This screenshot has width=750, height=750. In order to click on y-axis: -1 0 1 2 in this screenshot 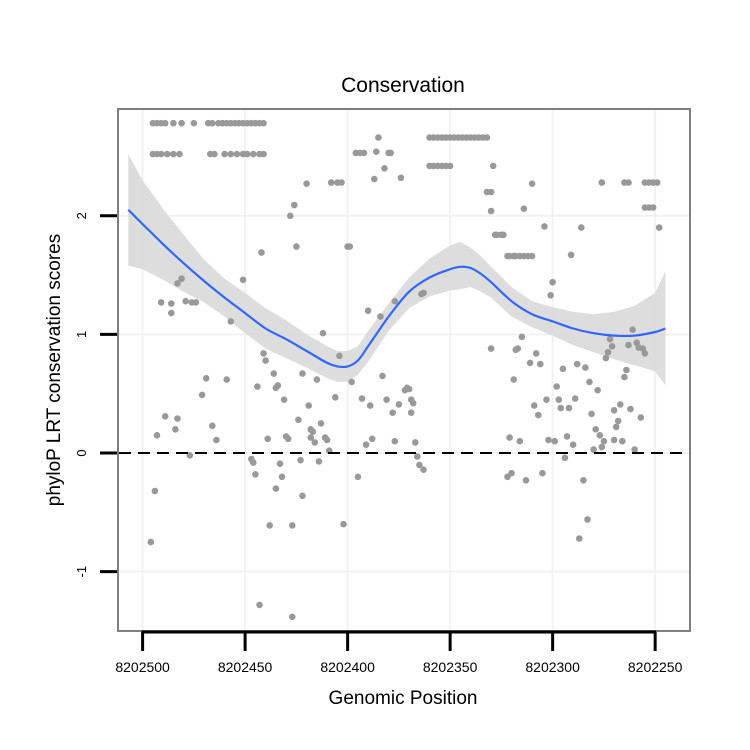, I will do `click(95, 394)`.